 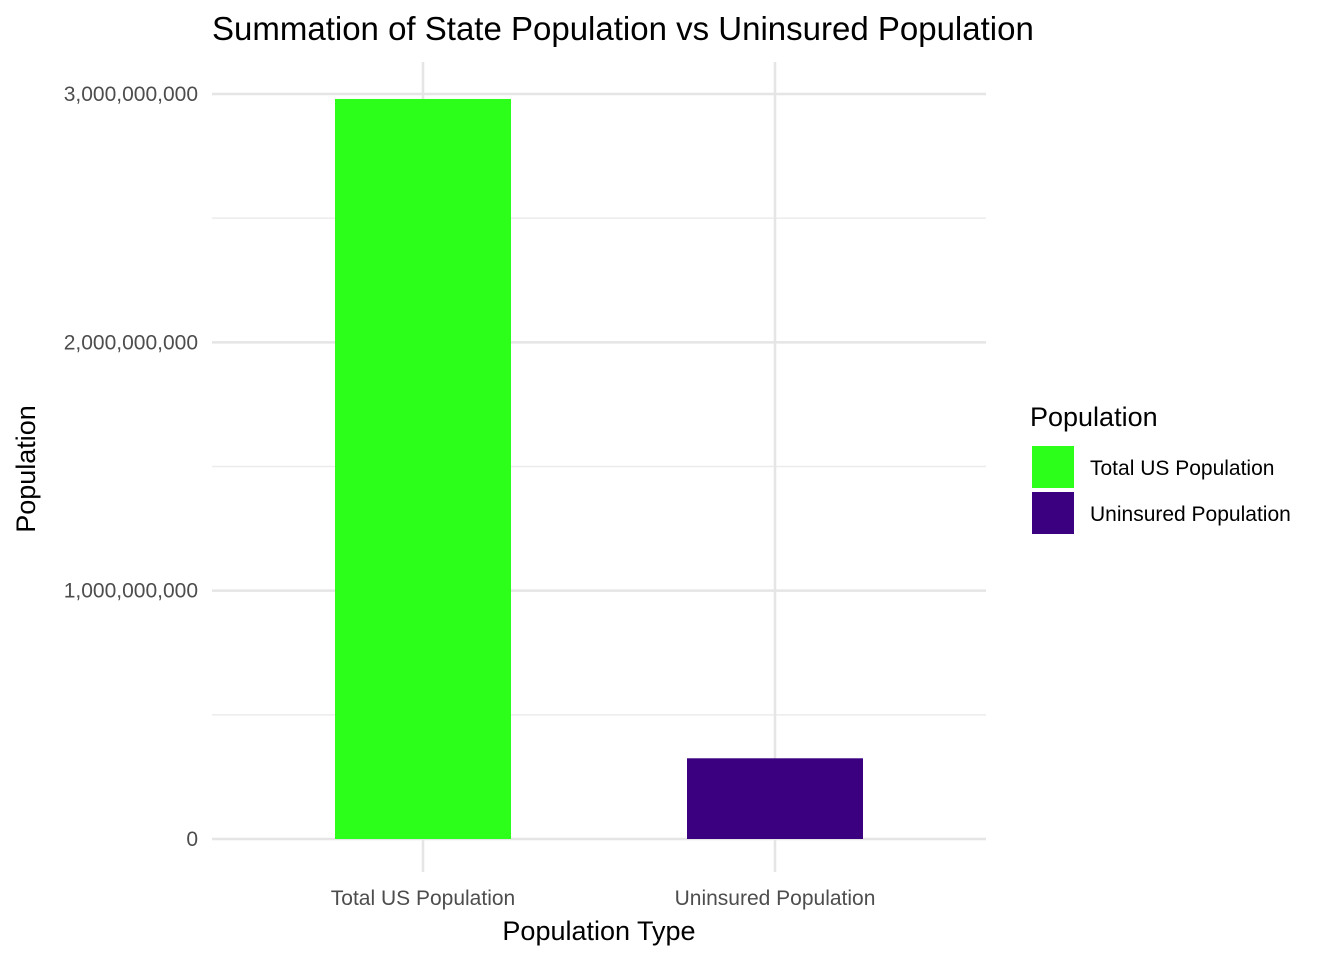 I want to click on y-axis-title: Population, so click(x=26, y=469).